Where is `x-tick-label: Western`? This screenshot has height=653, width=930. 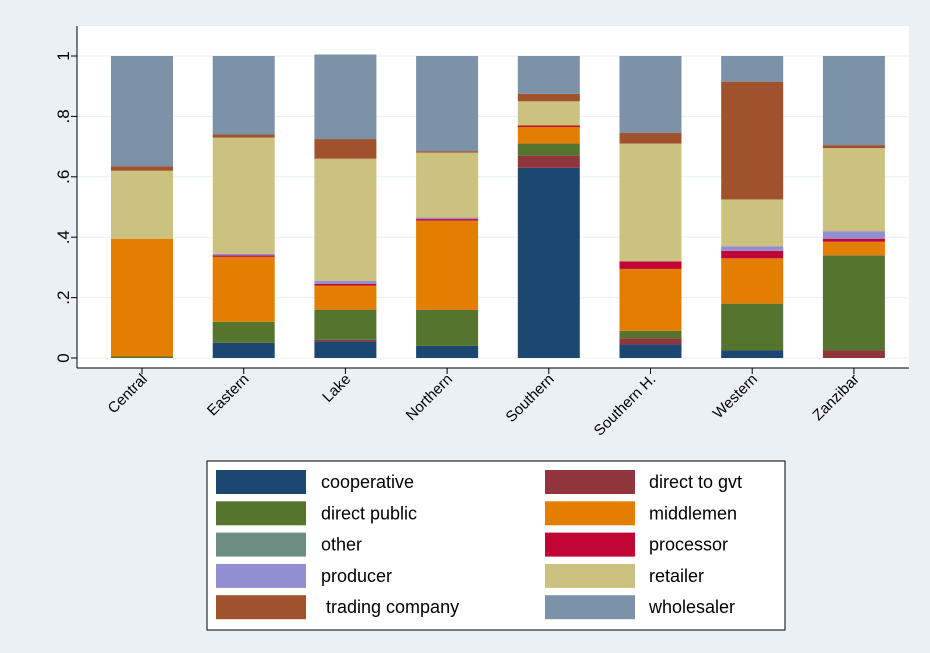
x-tick-label: Western is located at coordinates (735, 396).